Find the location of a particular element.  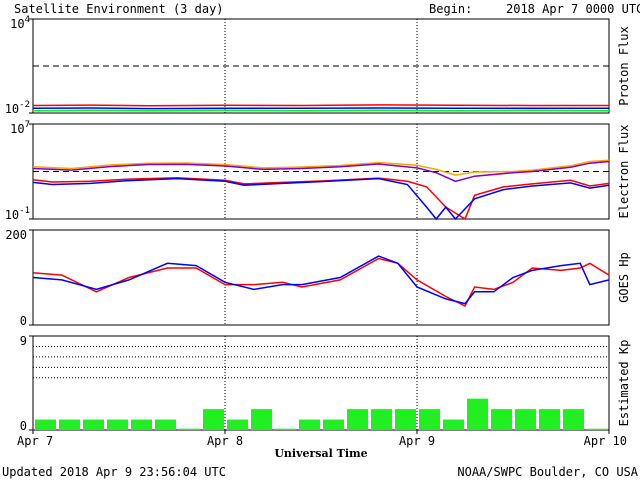

x-tick-label: Apr 10 is located at coordinates (605, 441).